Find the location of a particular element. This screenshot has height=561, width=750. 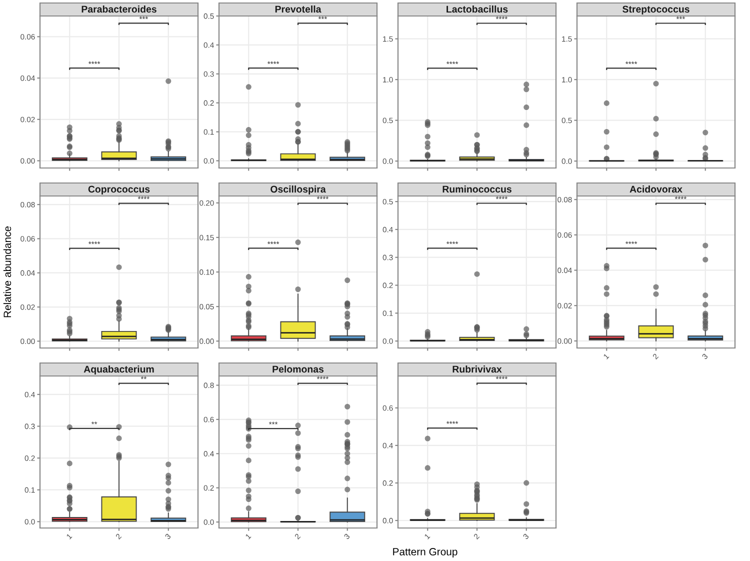

chart-title: Coprococcus is located at coordinates (119, 190).